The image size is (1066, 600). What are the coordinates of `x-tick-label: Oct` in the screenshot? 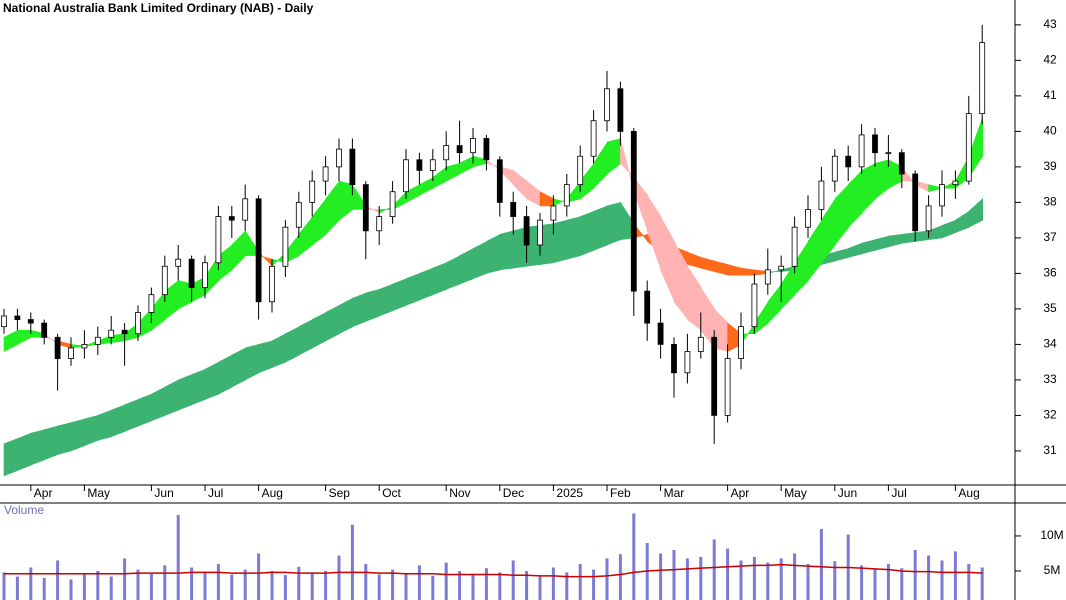 It's located at (391, 493).